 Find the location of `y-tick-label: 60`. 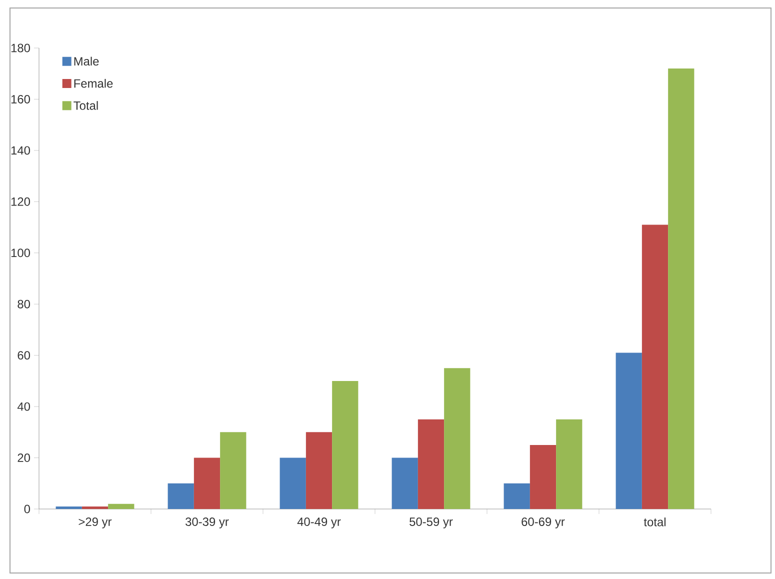

y-tick-label: 60 is located at coordinates (24, 355).